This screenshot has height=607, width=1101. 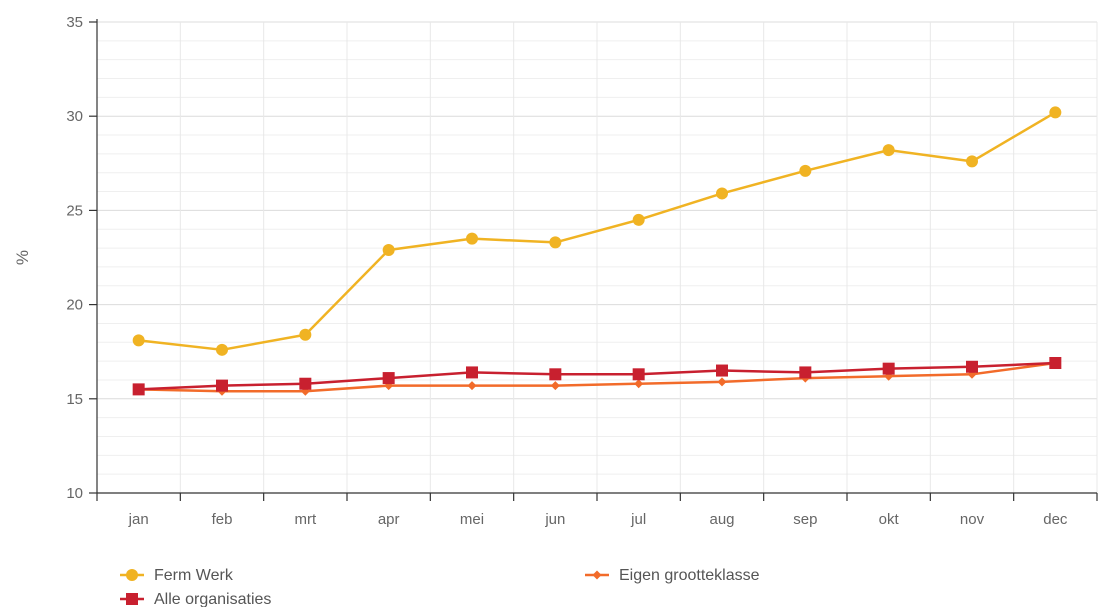 I want to click on x-tick-label: okt, so click(x=889, y=519).